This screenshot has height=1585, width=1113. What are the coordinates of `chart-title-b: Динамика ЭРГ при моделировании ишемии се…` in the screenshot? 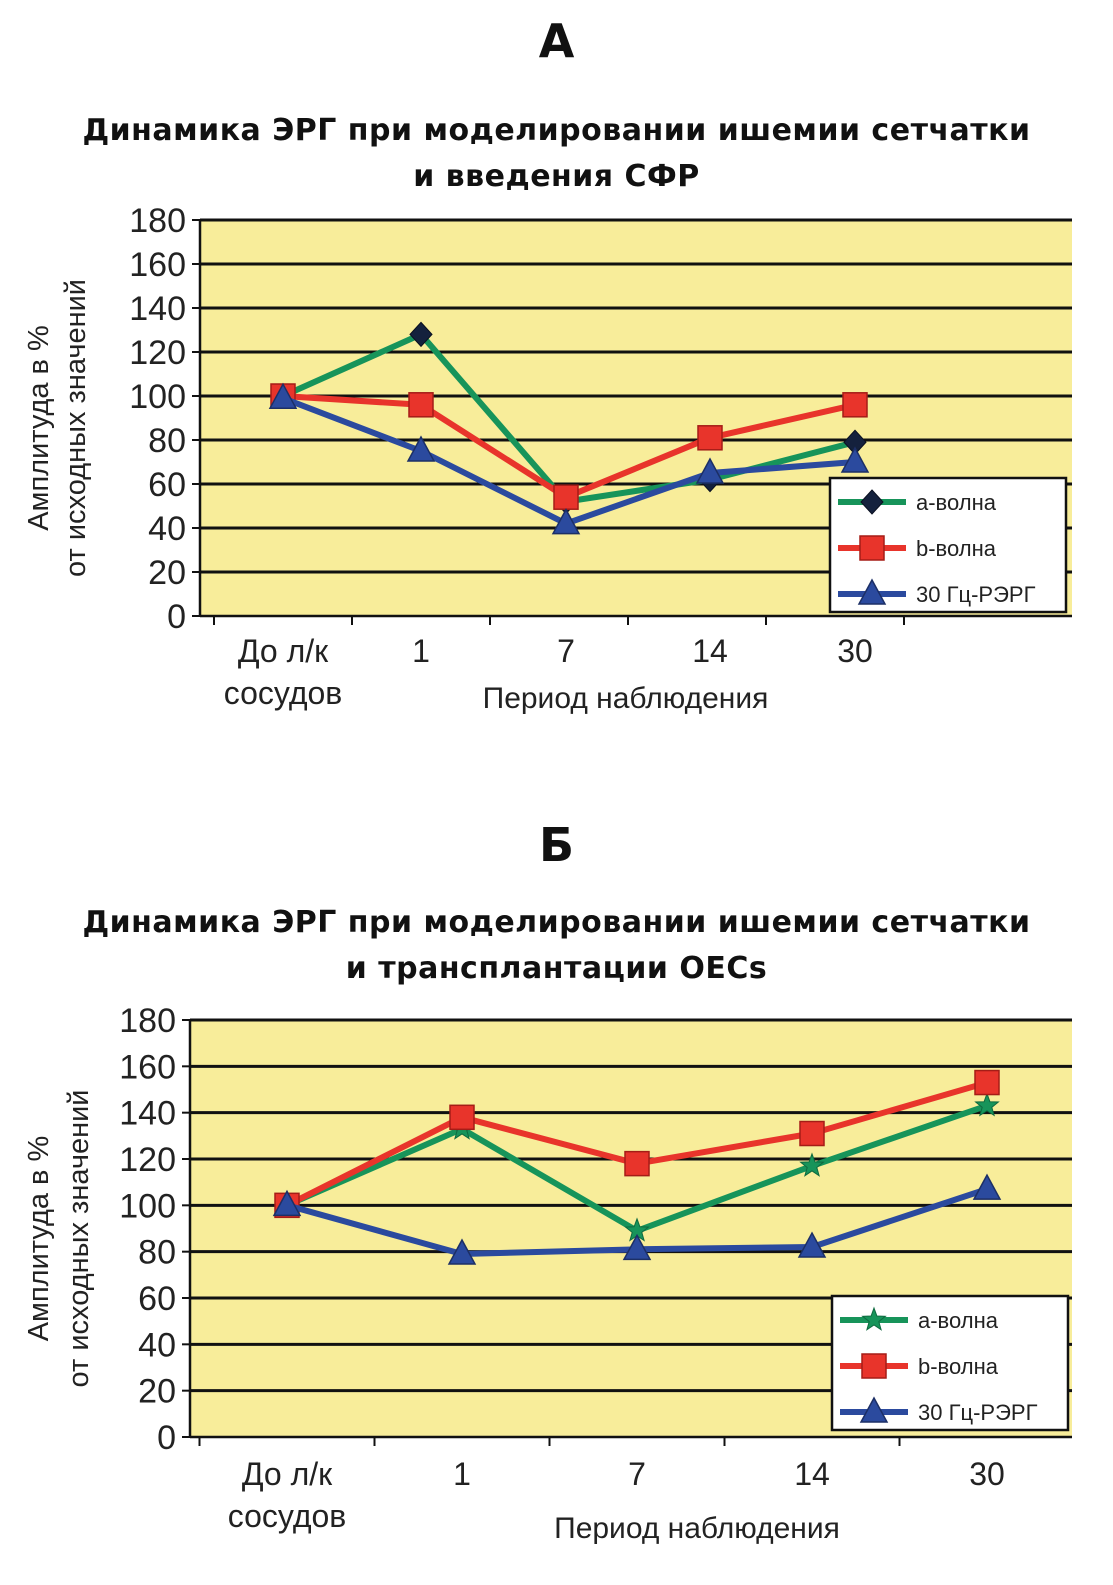 It's located at (556, 946).